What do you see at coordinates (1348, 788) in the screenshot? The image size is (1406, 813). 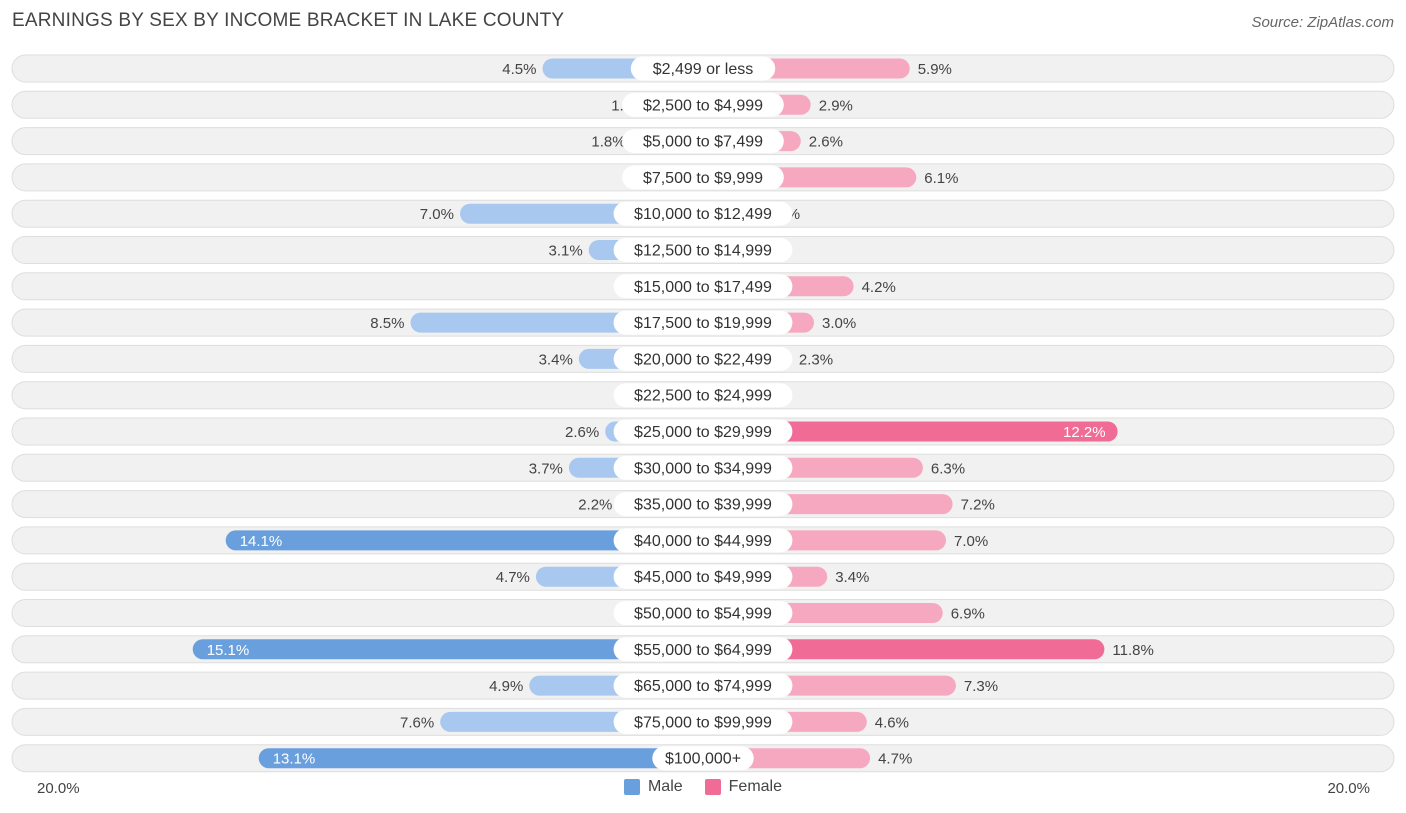 I see `axis-label-right: 20.0%` at bounding box center [1348, 788].